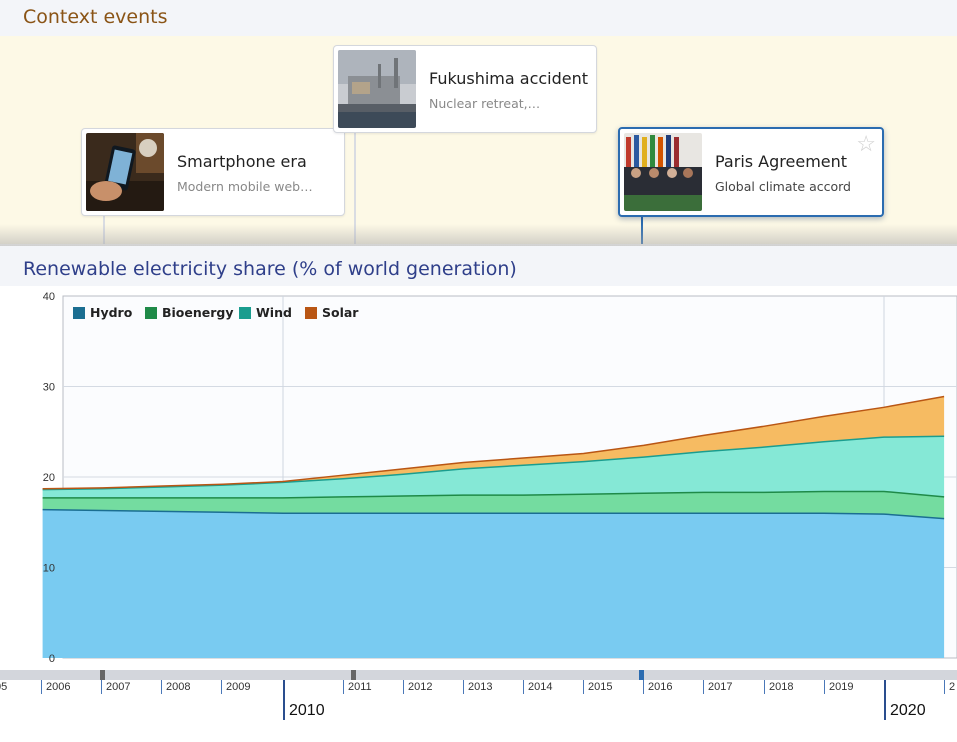  What do you see at coordinates (340, 312) in the screenshot?
I see `legend-label-solar: Solar` at bounding box center [340, 312].